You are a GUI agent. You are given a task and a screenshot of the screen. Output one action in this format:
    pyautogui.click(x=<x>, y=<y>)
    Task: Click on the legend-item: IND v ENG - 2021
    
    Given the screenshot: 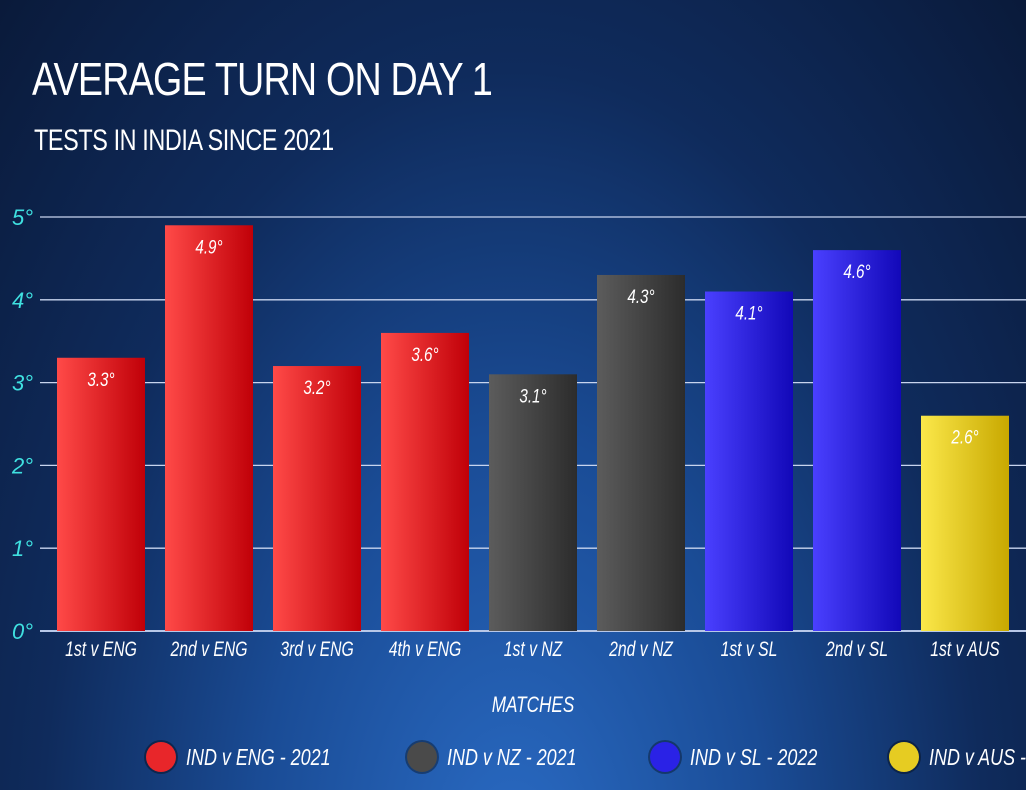 What is the action you would take?
    pyautogui.click(x=238, y=757)
    